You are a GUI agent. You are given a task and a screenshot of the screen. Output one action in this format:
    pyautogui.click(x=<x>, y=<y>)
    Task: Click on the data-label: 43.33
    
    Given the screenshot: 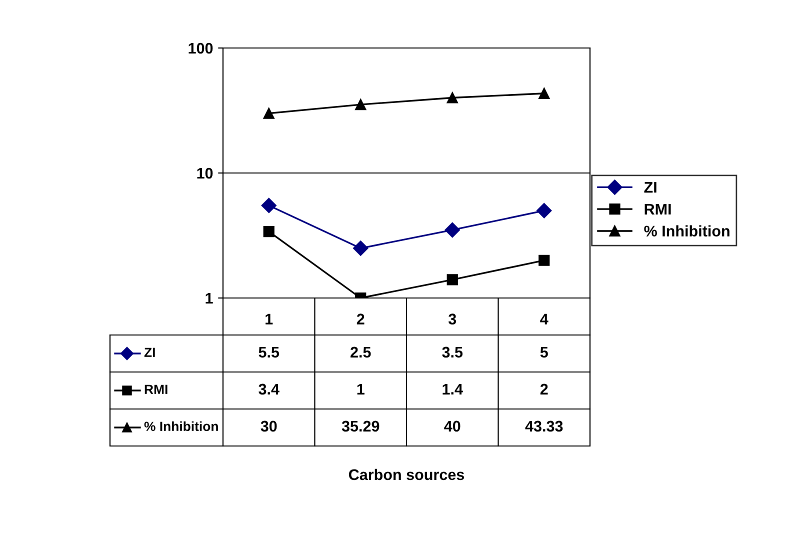 What is the action you would take?
    pyautogui.click(x=544, y=426)
    